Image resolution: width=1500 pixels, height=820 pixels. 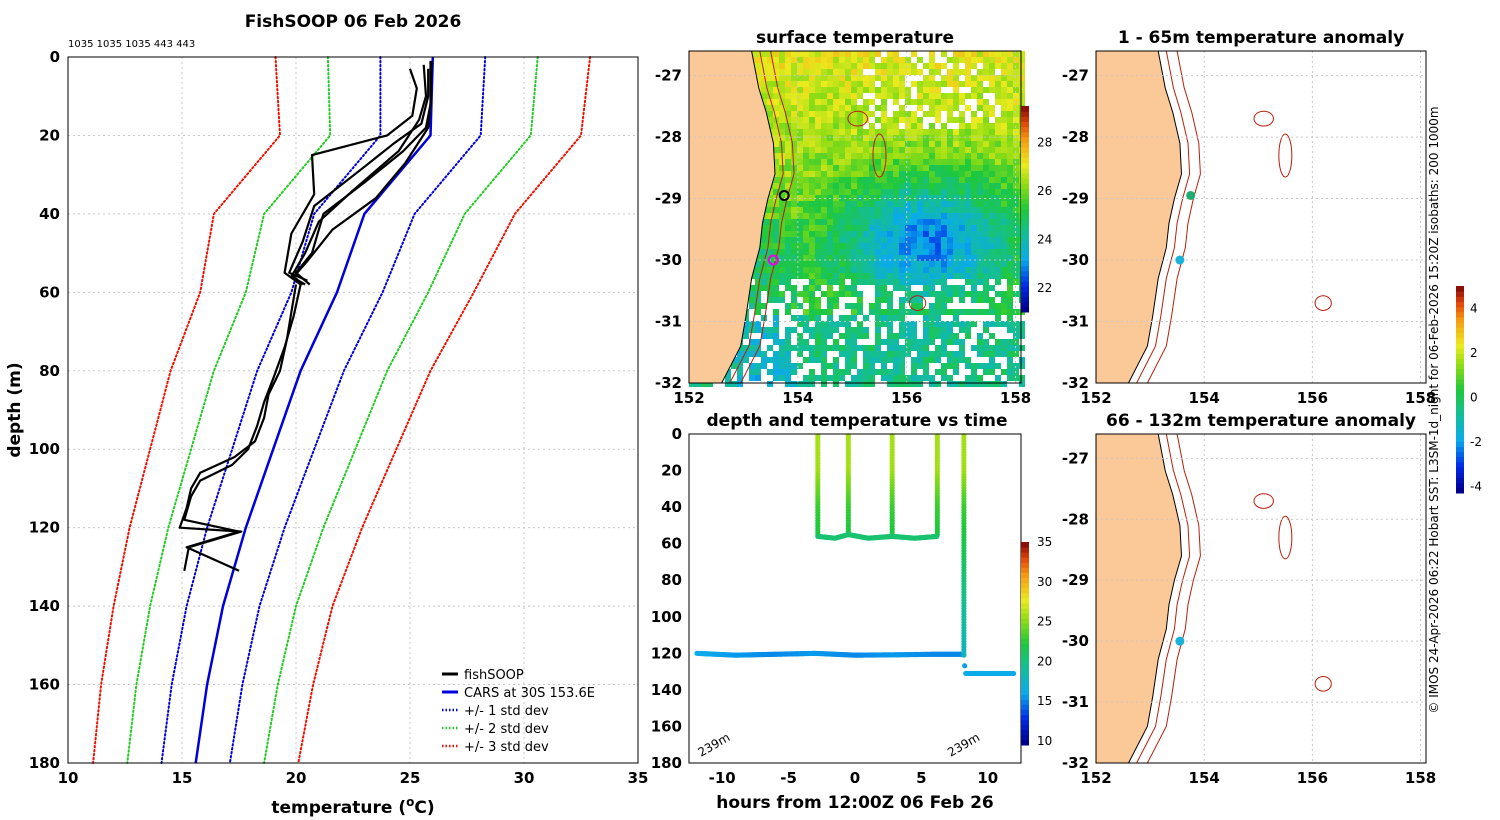 What do you see at coordinates (1025, 605) in the screenshot?
I see `dt-colorbar-segment` at bounding box center [1025, 605].